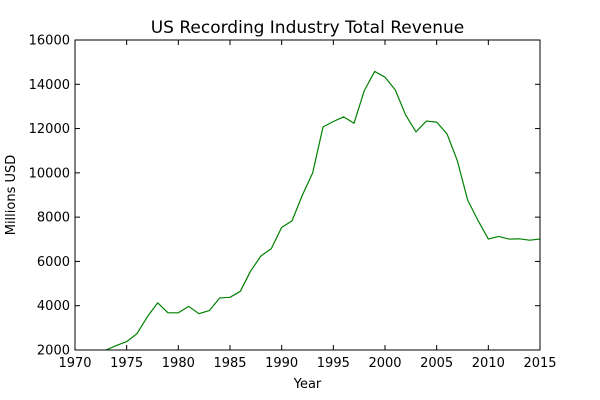  What do you see at coordinates (488, 363) in the screenshot?
I see `x-tick-label: 2010` at bounding box center [488, 363].